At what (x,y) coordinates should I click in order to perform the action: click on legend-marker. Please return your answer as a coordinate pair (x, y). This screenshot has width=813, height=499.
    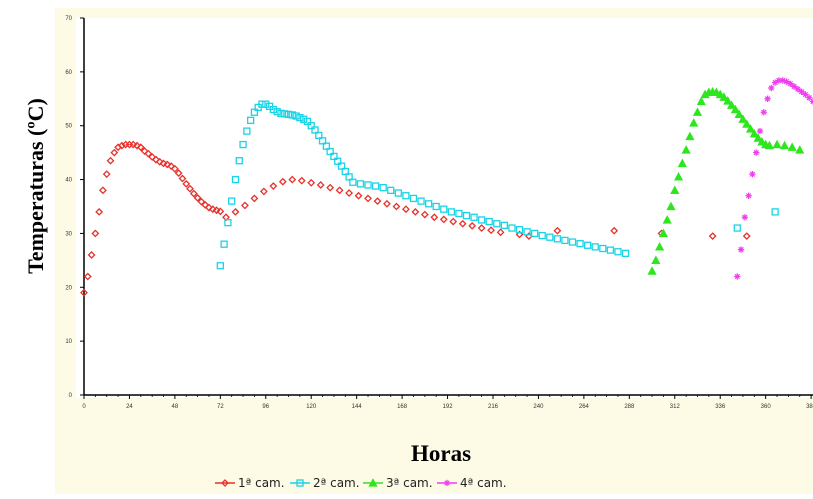
    Looking at the image, I should click on (300, 483).